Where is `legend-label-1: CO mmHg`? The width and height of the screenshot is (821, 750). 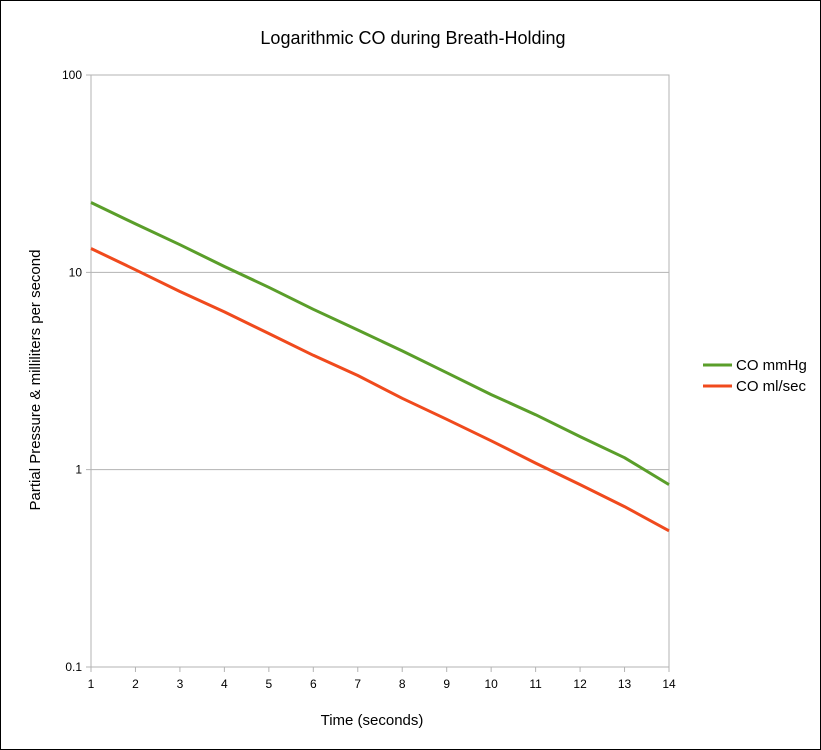
legend-label-1: CO mmHg is located at coordinates (771, 365).